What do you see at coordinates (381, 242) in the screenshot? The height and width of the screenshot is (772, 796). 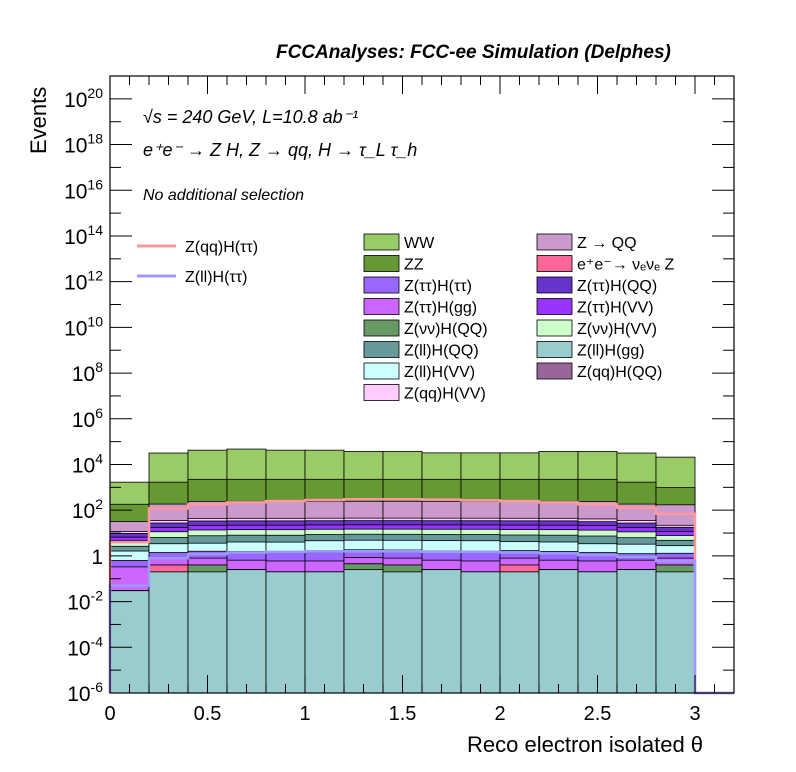 I see `legend-swatch-ww` at bounding box center [381, 242].